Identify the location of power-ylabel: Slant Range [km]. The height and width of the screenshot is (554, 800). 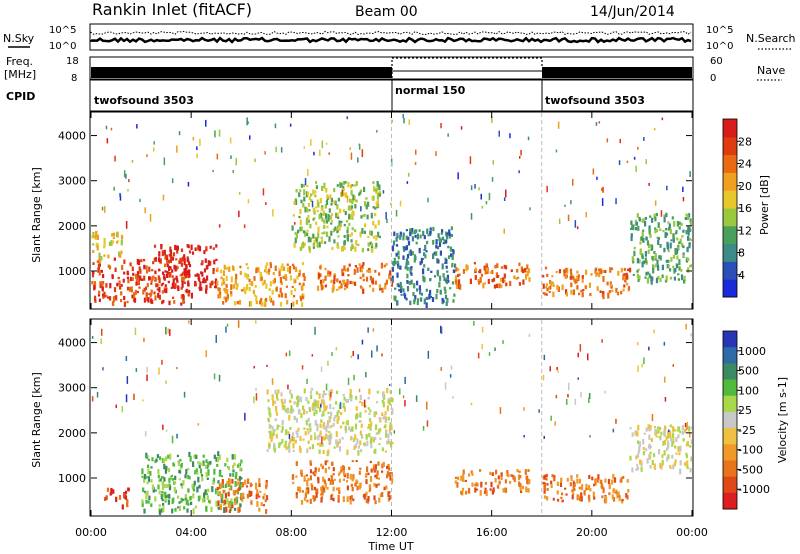
(36, 215).